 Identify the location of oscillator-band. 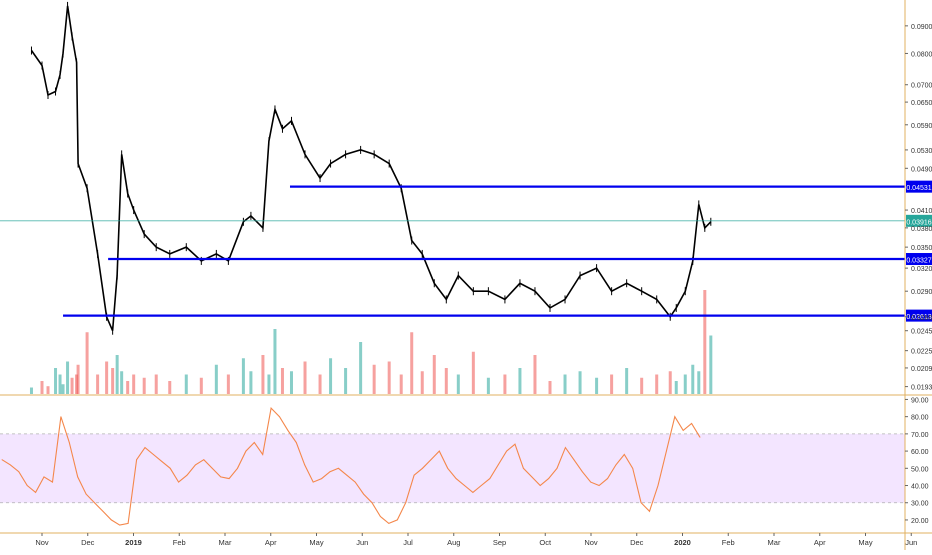
(452, 468).